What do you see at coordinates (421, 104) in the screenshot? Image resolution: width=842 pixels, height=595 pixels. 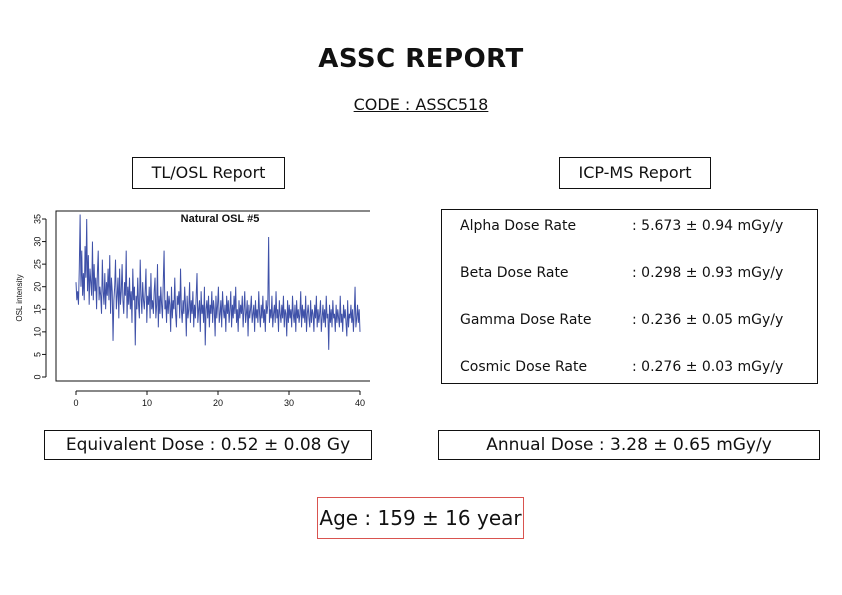 I see `report-code: CODE : ASSC518` at bounding box center [421, 104].